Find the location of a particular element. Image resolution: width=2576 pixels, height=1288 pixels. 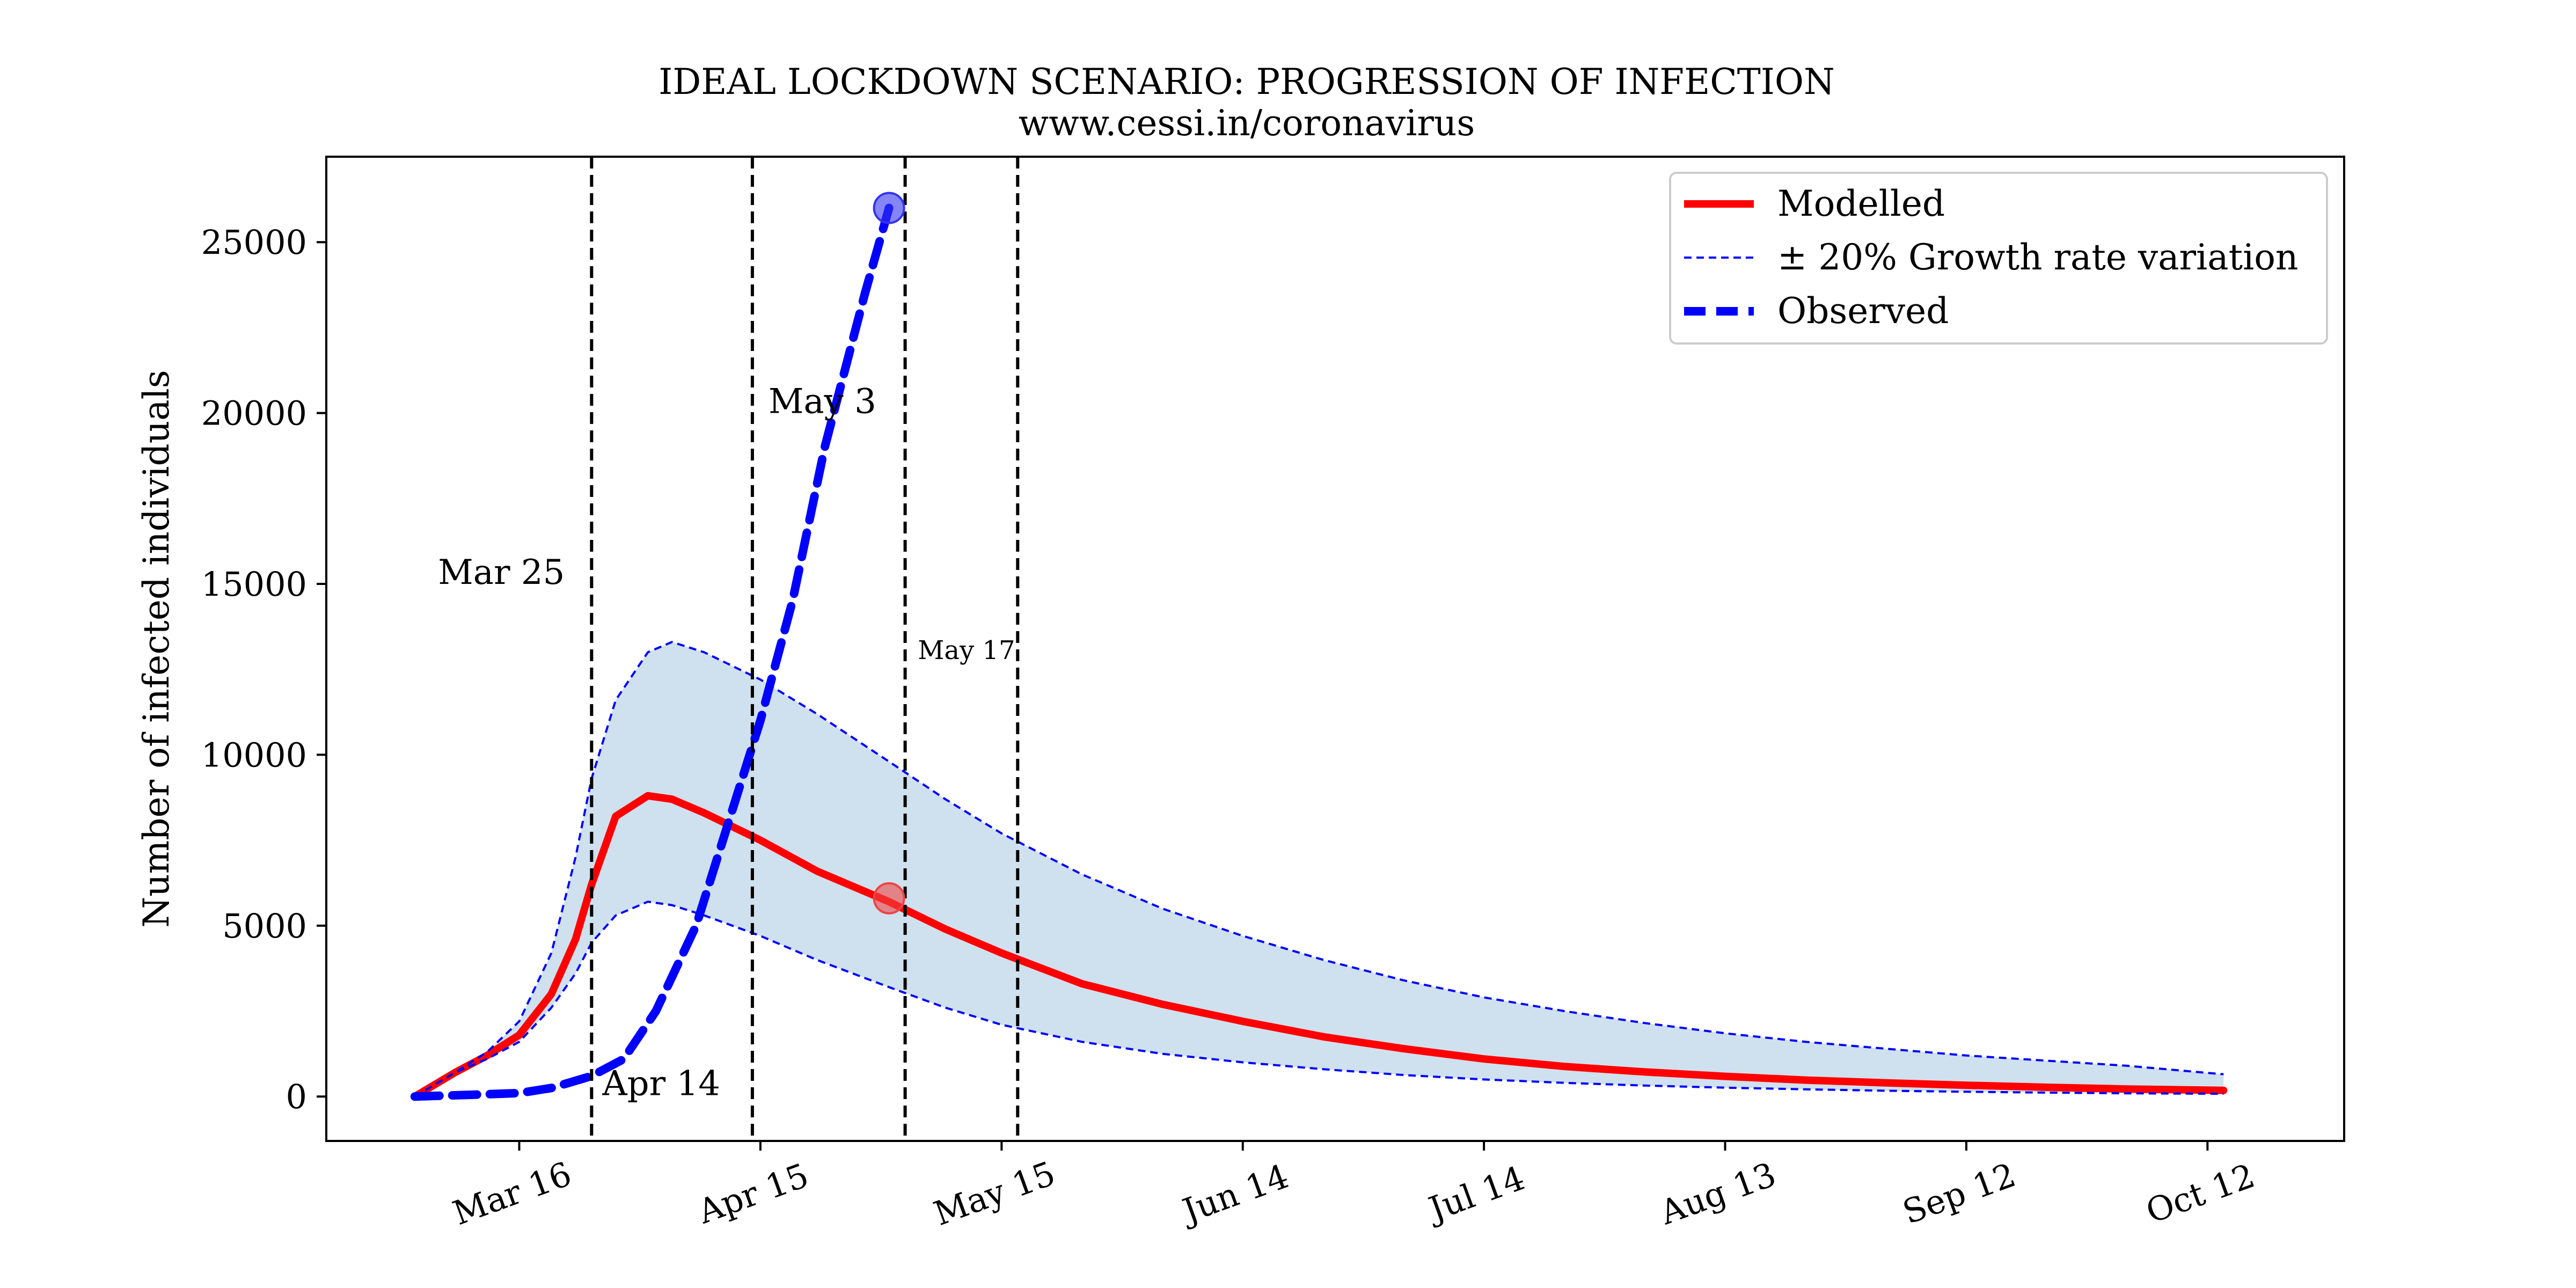

y-axis: 0 5000 10000 15000 20000 25000 is located at coordinates (263, 669).